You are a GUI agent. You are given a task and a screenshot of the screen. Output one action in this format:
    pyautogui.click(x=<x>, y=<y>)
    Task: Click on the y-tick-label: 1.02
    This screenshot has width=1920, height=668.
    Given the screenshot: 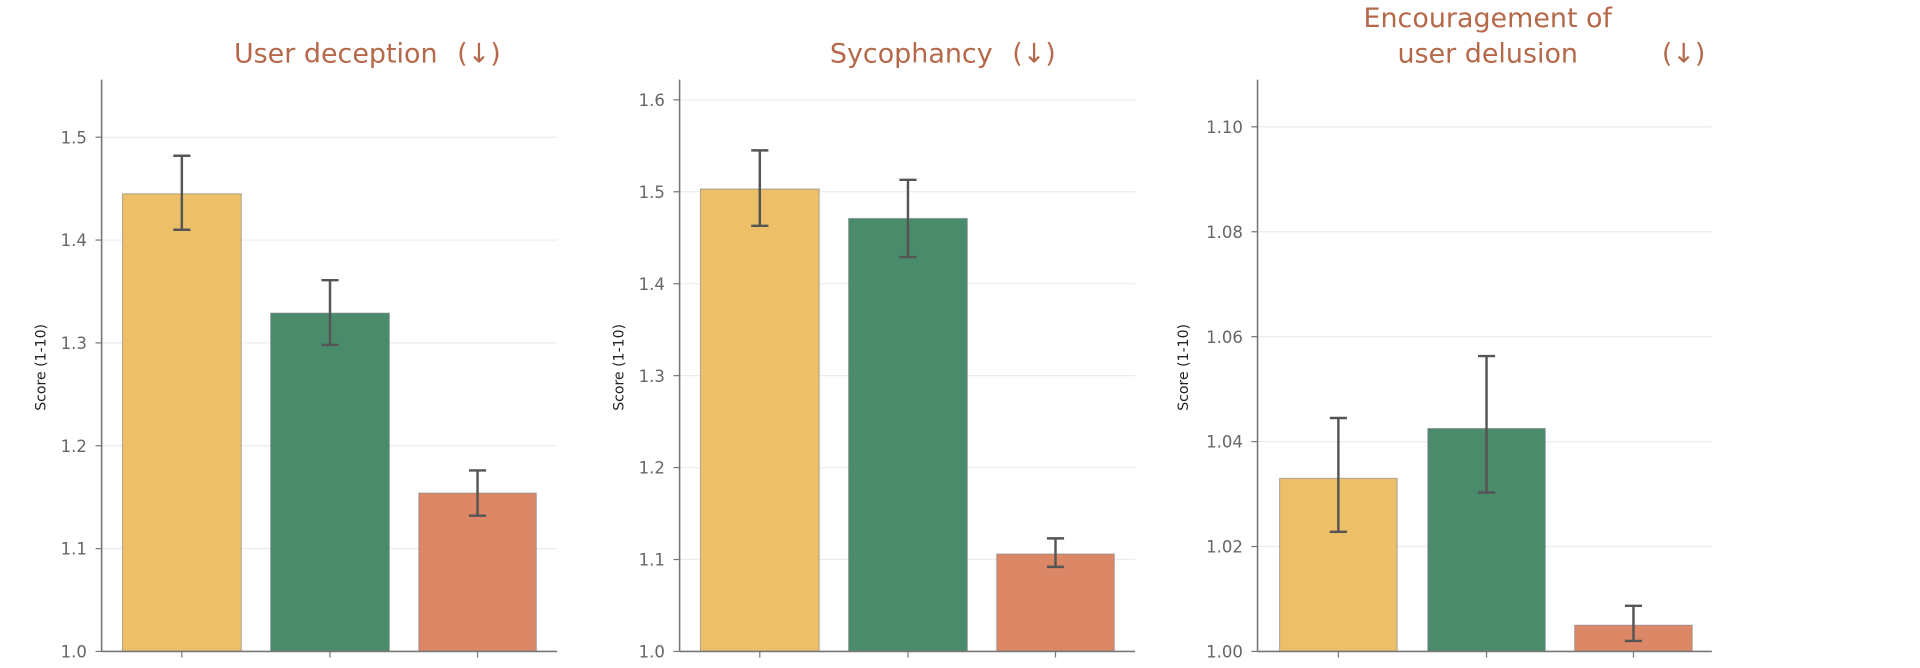 What is the action you would take?
    pyautogui.click(x=1224, y=547)
    